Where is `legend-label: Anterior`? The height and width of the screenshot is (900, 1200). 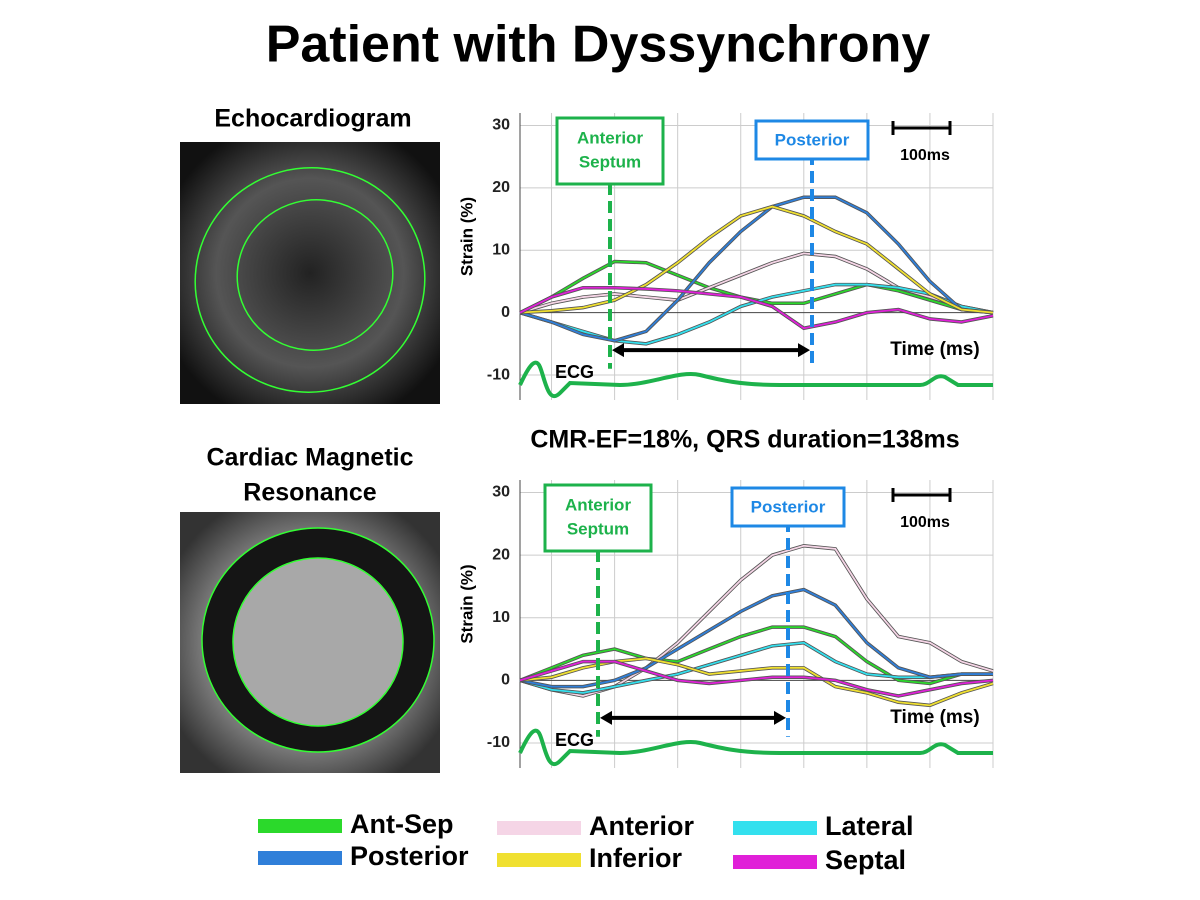
legend-label: Anterior is located at coordinates (642, 826).